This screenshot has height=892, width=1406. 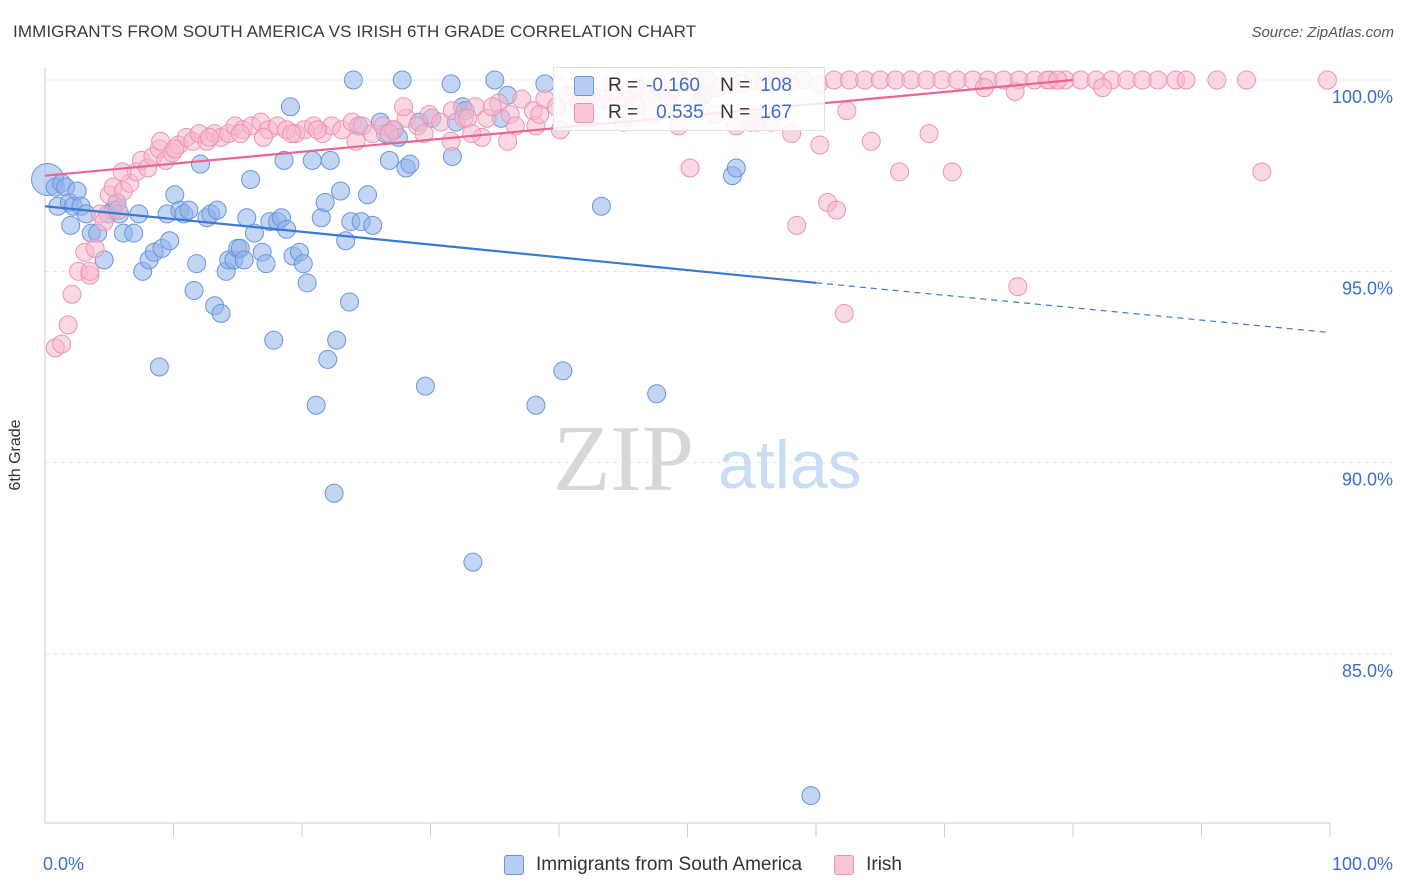 What do you see at coordinates (1367, 671) in the screenshot?
I see `y-tick-label: 85.0%` at bounding box center [1367, 671].